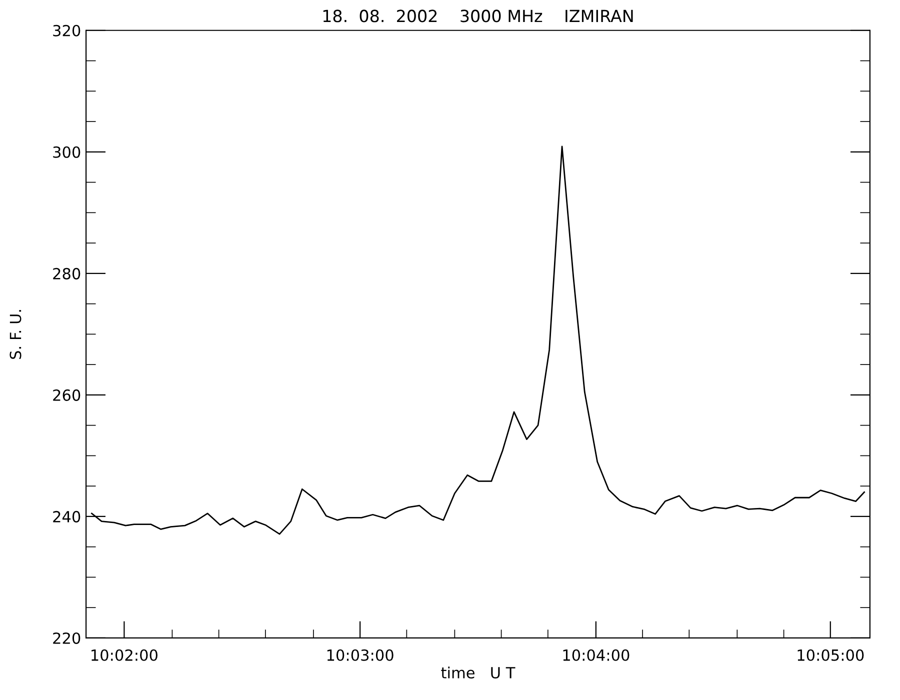 This screenshot has height=700, width=900. Describe the element at coordinates (831, 655) in the screenshot. I see `x-tick-label: 10:05:00` at that location.